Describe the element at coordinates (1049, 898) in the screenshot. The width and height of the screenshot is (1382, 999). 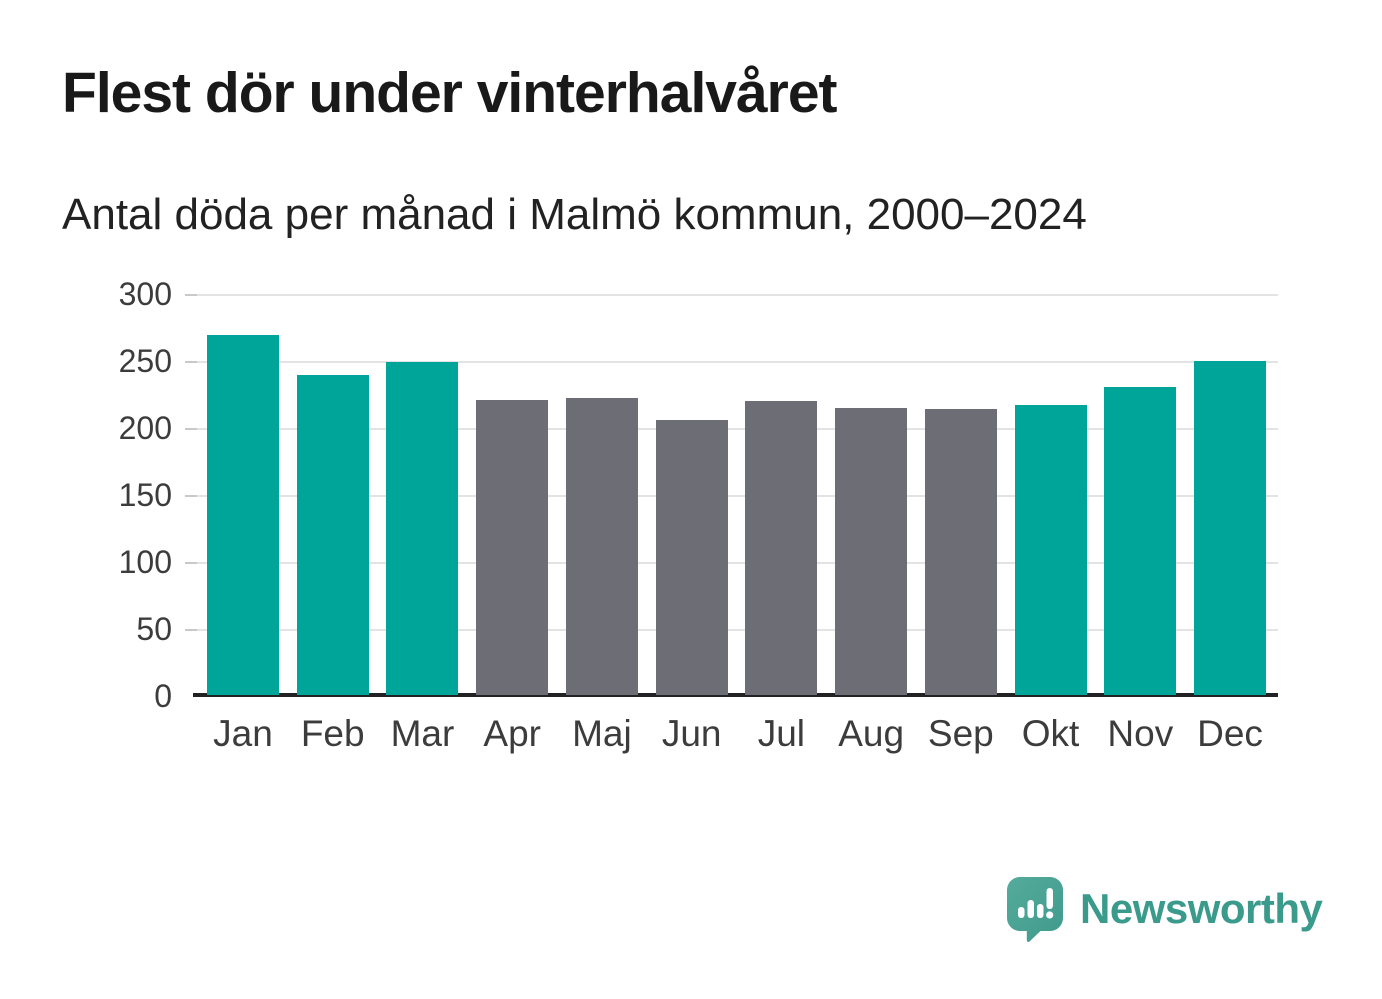
I see `logo-exclamation-bar` at that location.